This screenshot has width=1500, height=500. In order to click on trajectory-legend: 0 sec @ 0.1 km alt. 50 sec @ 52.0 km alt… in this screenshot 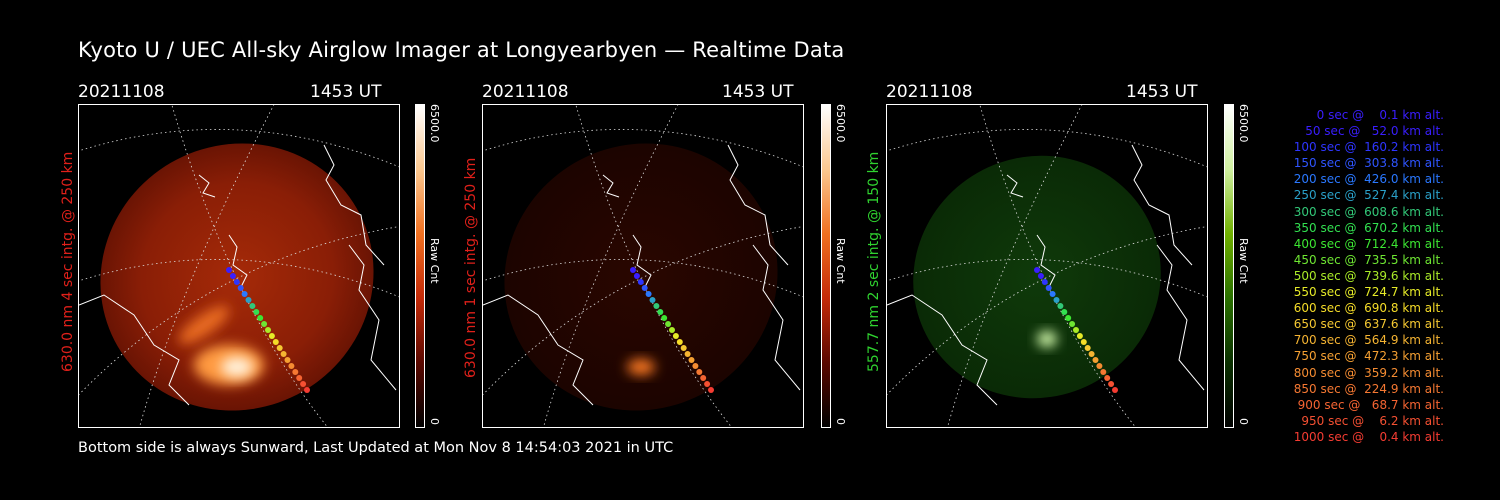, I will do `click(1353, 276)`.